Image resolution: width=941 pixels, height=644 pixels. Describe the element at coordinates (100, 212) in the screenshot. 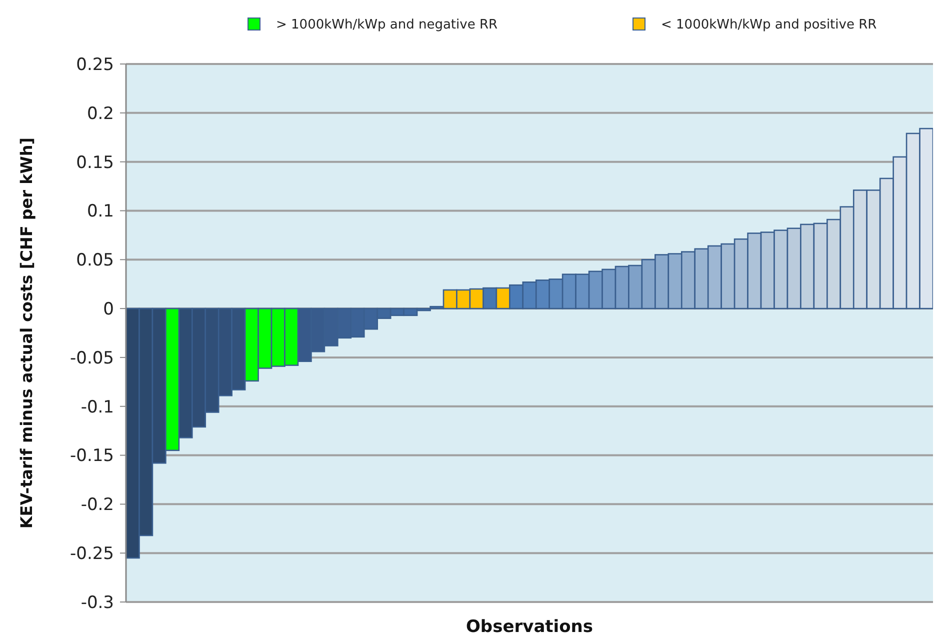

I see `y-tick-label: 0.1` at that location.